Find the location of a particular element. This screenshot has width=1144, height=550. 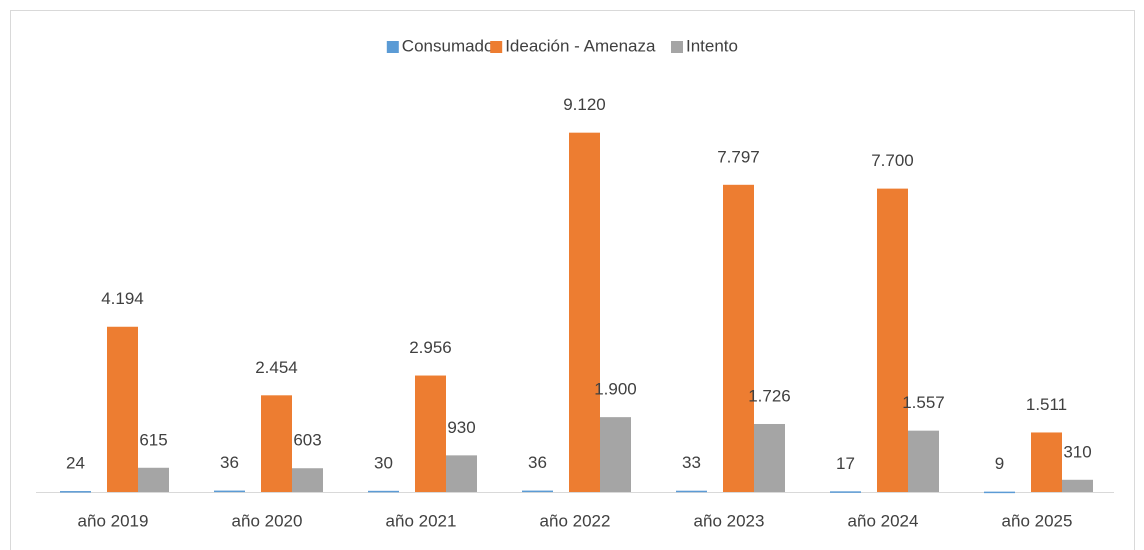

data-label: 33 is located at coordinates (691, 462).